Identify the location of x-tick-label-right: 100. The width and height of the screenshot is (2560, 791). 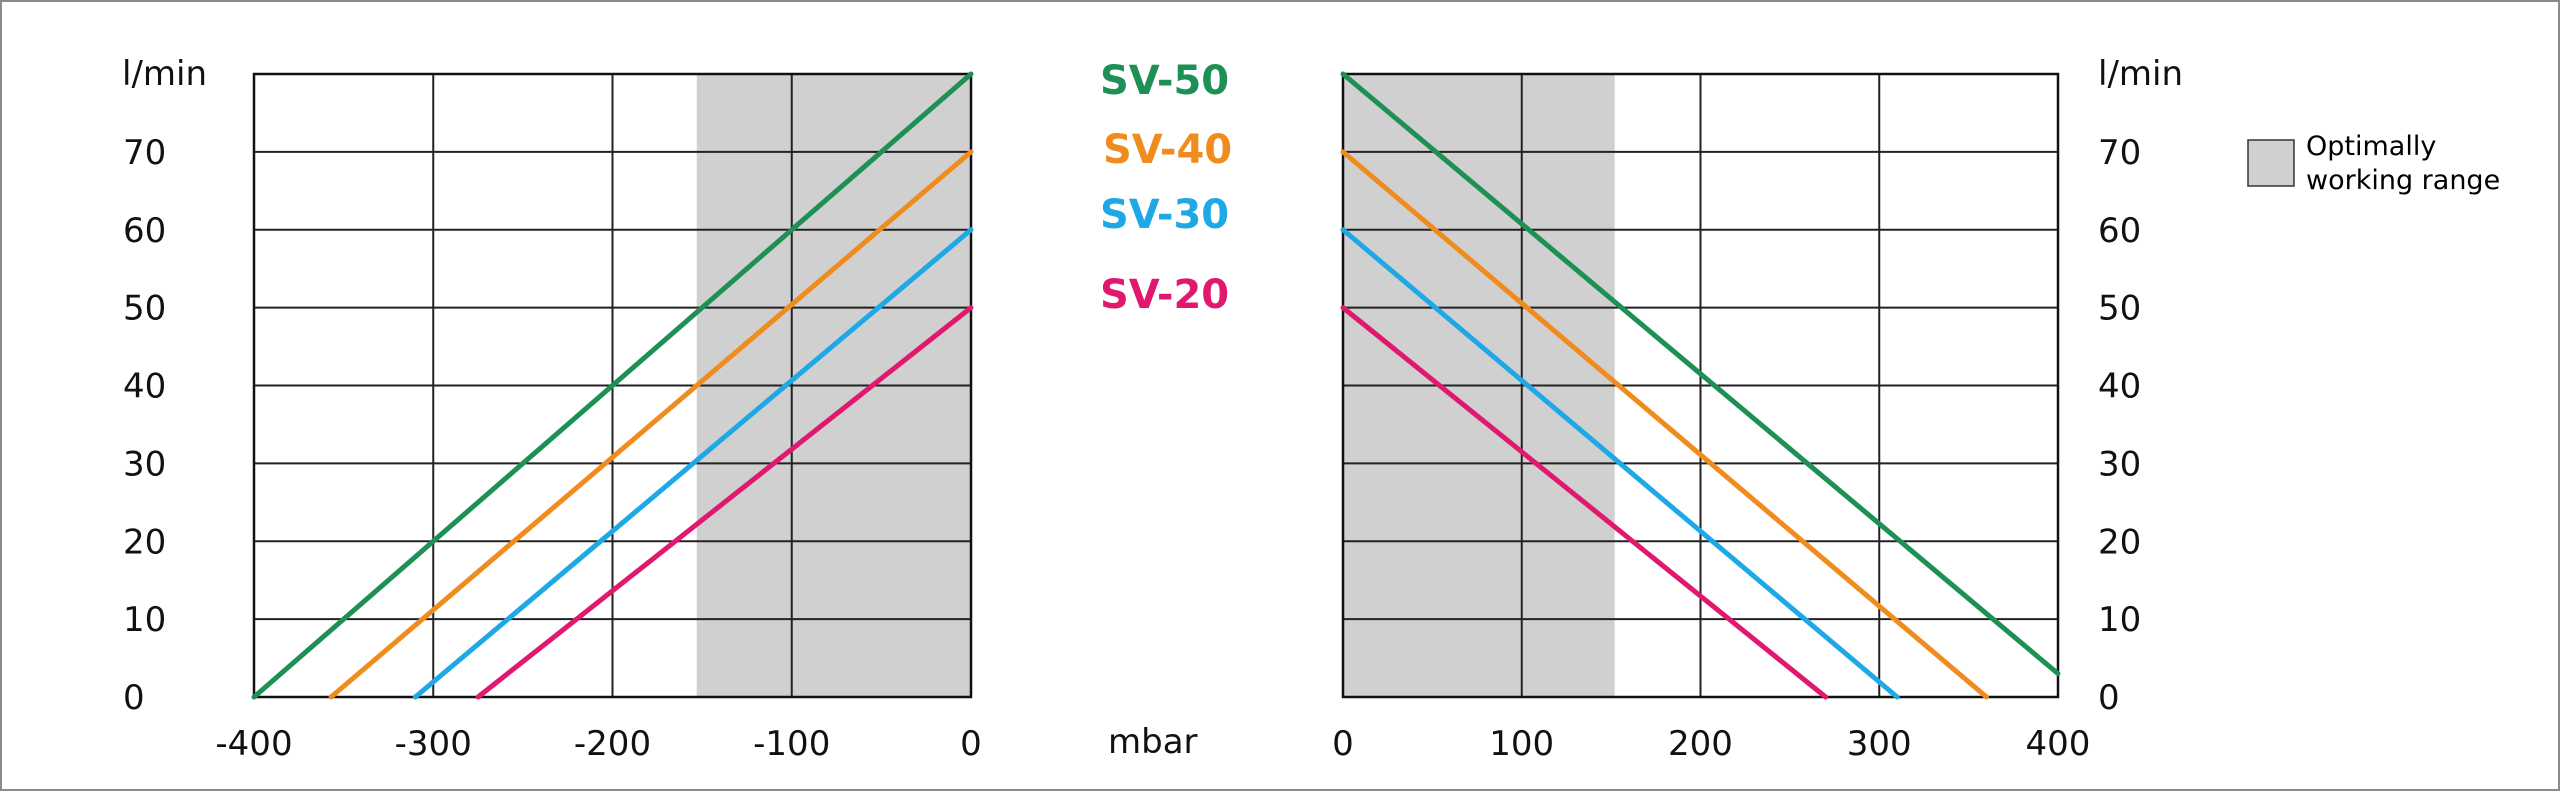
(1521, 744).